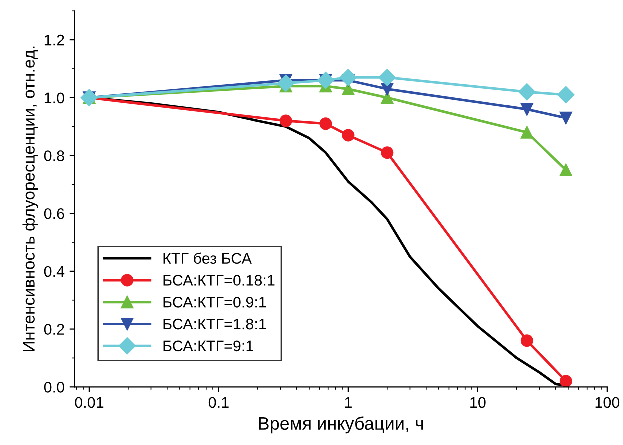 This screenshot has width=623, height=445. I want to click on y-tick-label: 0.8, so click(54, 156).